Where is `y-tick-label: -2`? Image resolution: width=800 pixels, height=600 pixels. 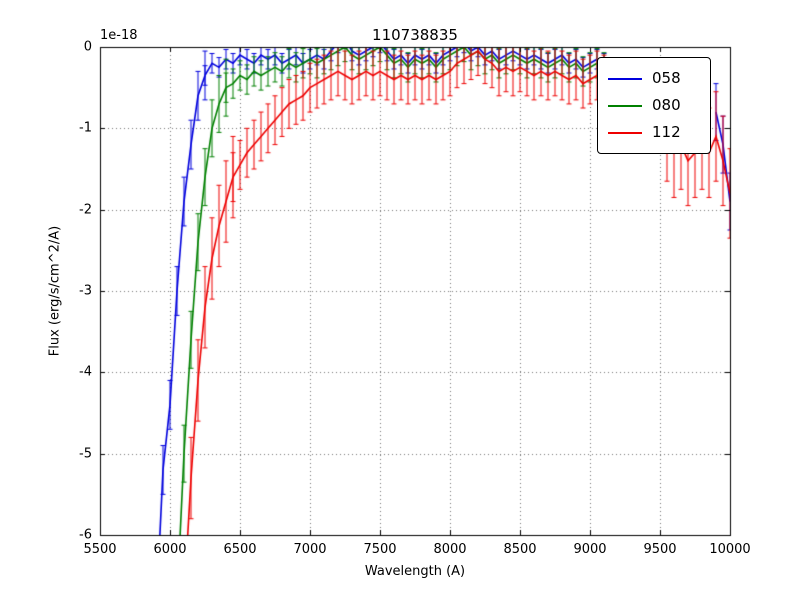
y-tick-label: -2 is located at coordinates (85, 210).